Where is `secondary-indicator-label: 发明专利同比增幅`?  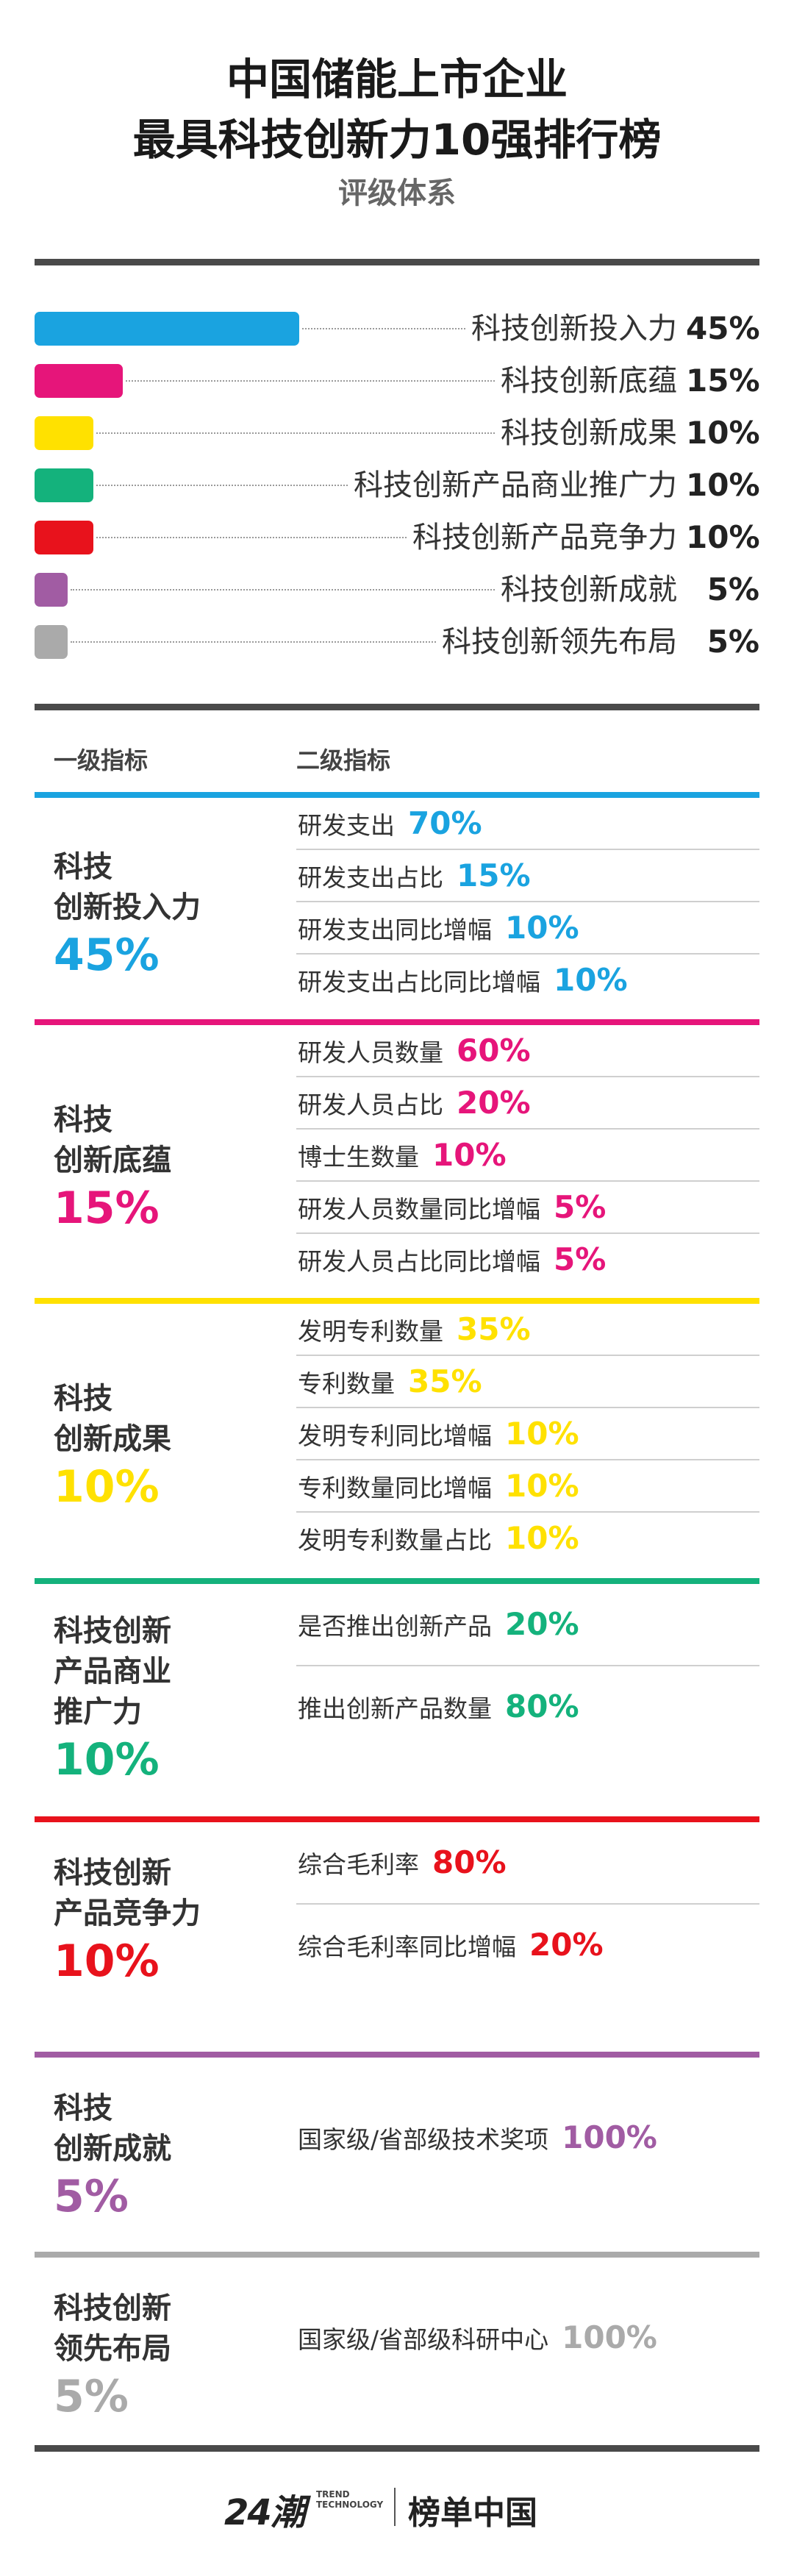
secondary-indicator-label: 发明专利同比增幅 is located at coordinates (395, 1435).